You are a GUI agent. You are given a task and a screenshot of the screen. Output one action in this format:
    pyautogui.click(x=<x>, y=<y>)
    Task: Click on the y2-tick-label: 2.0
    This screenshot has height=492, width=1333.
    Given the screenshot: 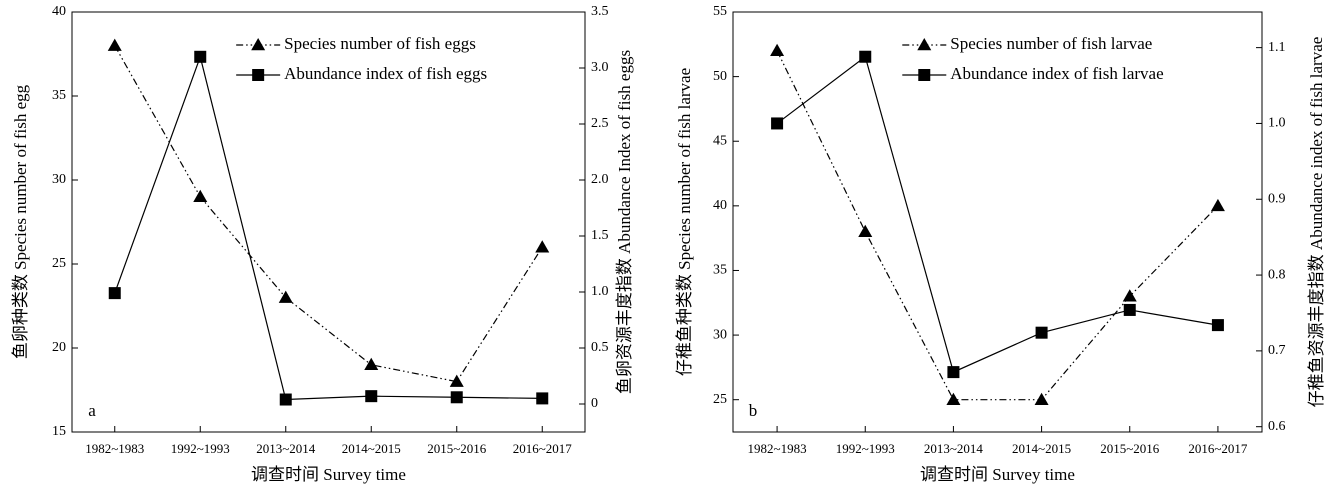 What is the action you would take?
    pyautogui.click(x=600, y=179)
    